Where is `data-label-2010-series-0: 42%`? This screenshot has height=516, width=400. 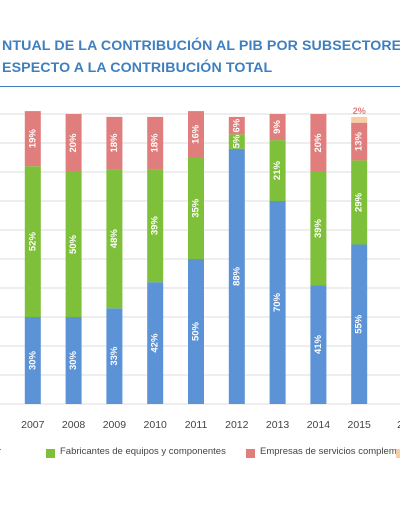
data-label-2010-series-0: 42% is located at coordinates (155, 343).